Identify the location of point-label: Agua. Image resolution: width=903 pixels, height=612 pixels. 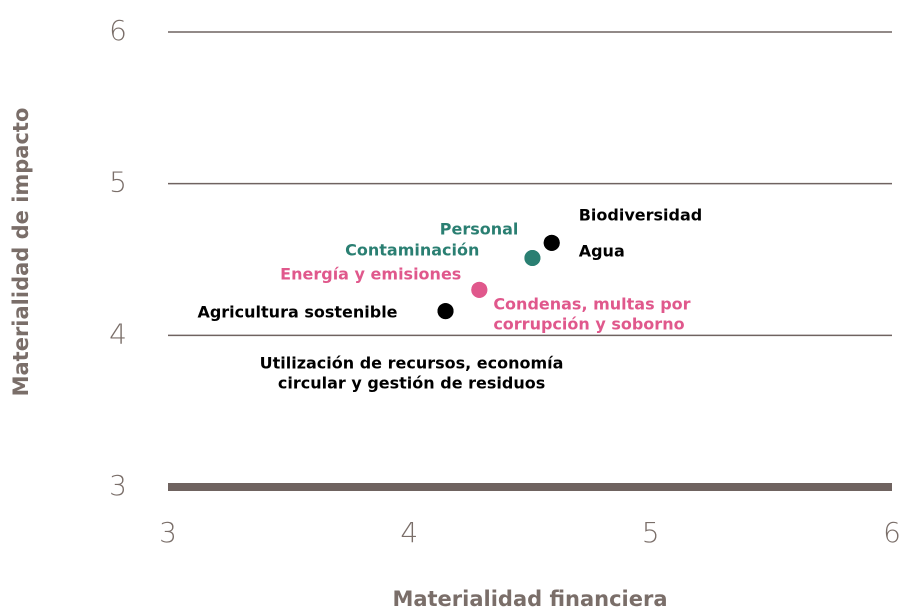
(602, 250).